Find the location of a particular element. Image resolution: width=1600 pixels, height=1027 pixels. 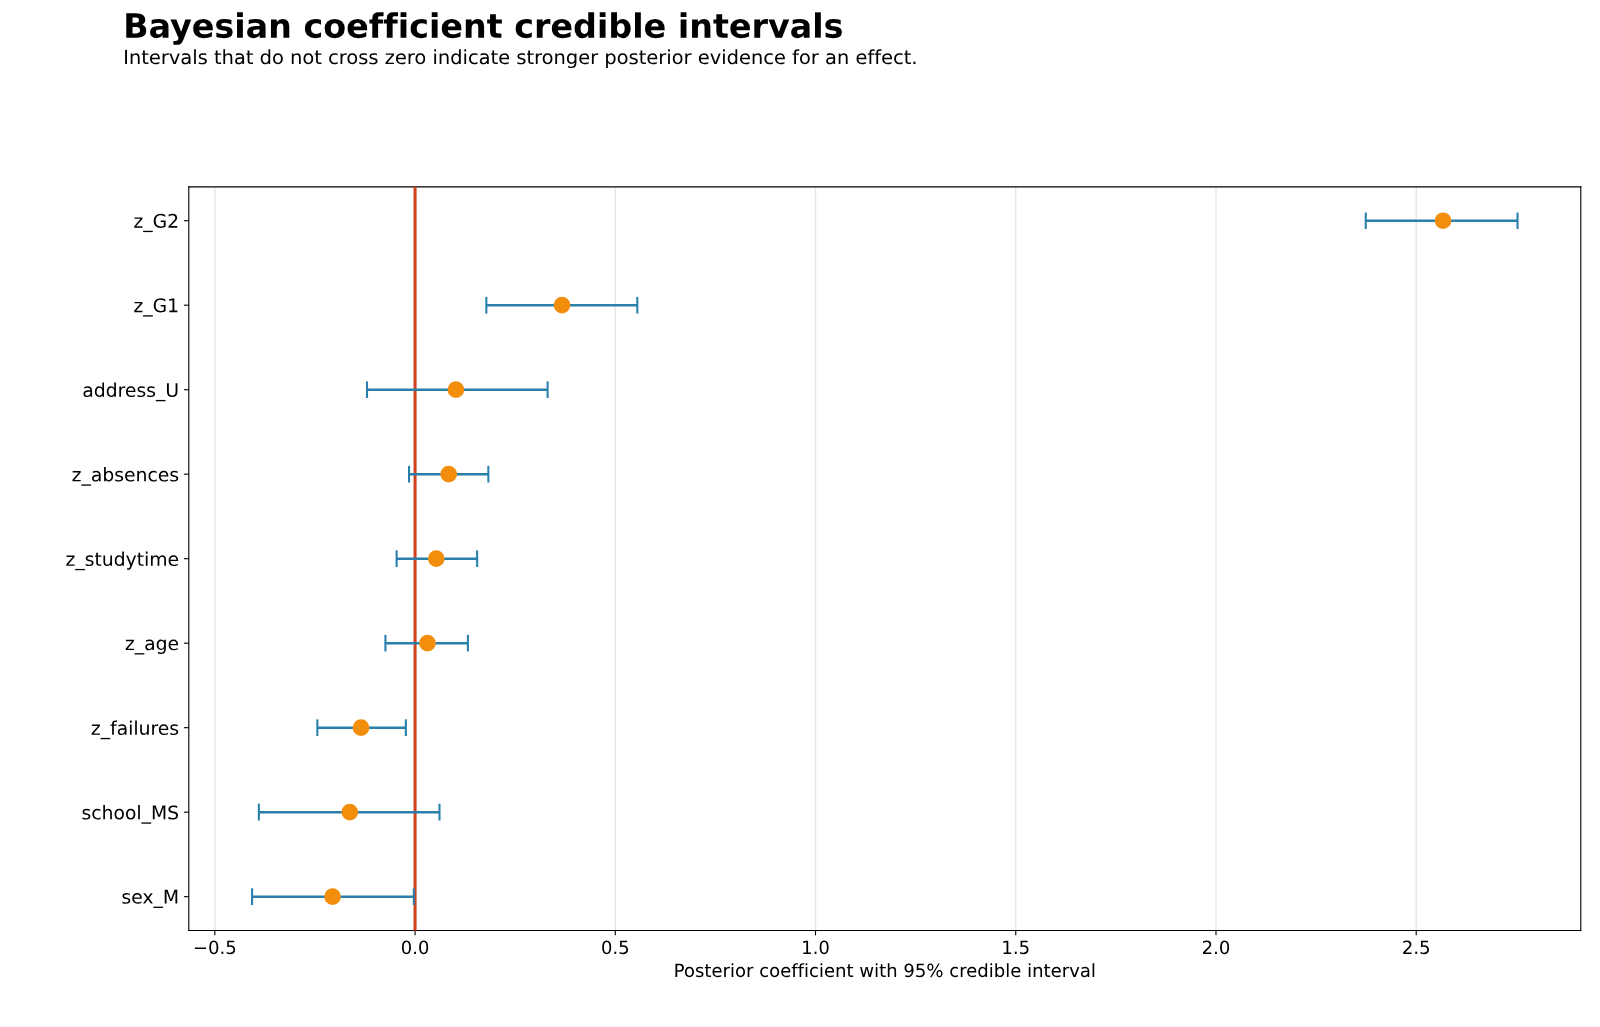

y-tick-label: z_G1 is located at coordinates (156, 307).